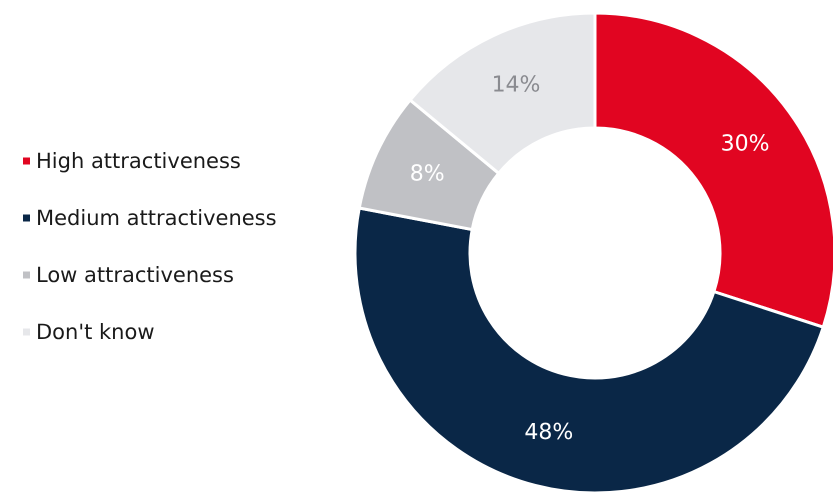 Image resolution: width=833 pixels, height=493 pixels. Describe the element at coordinates (549, 433) in the screenshot. I see `data-label: 48%` at that location.